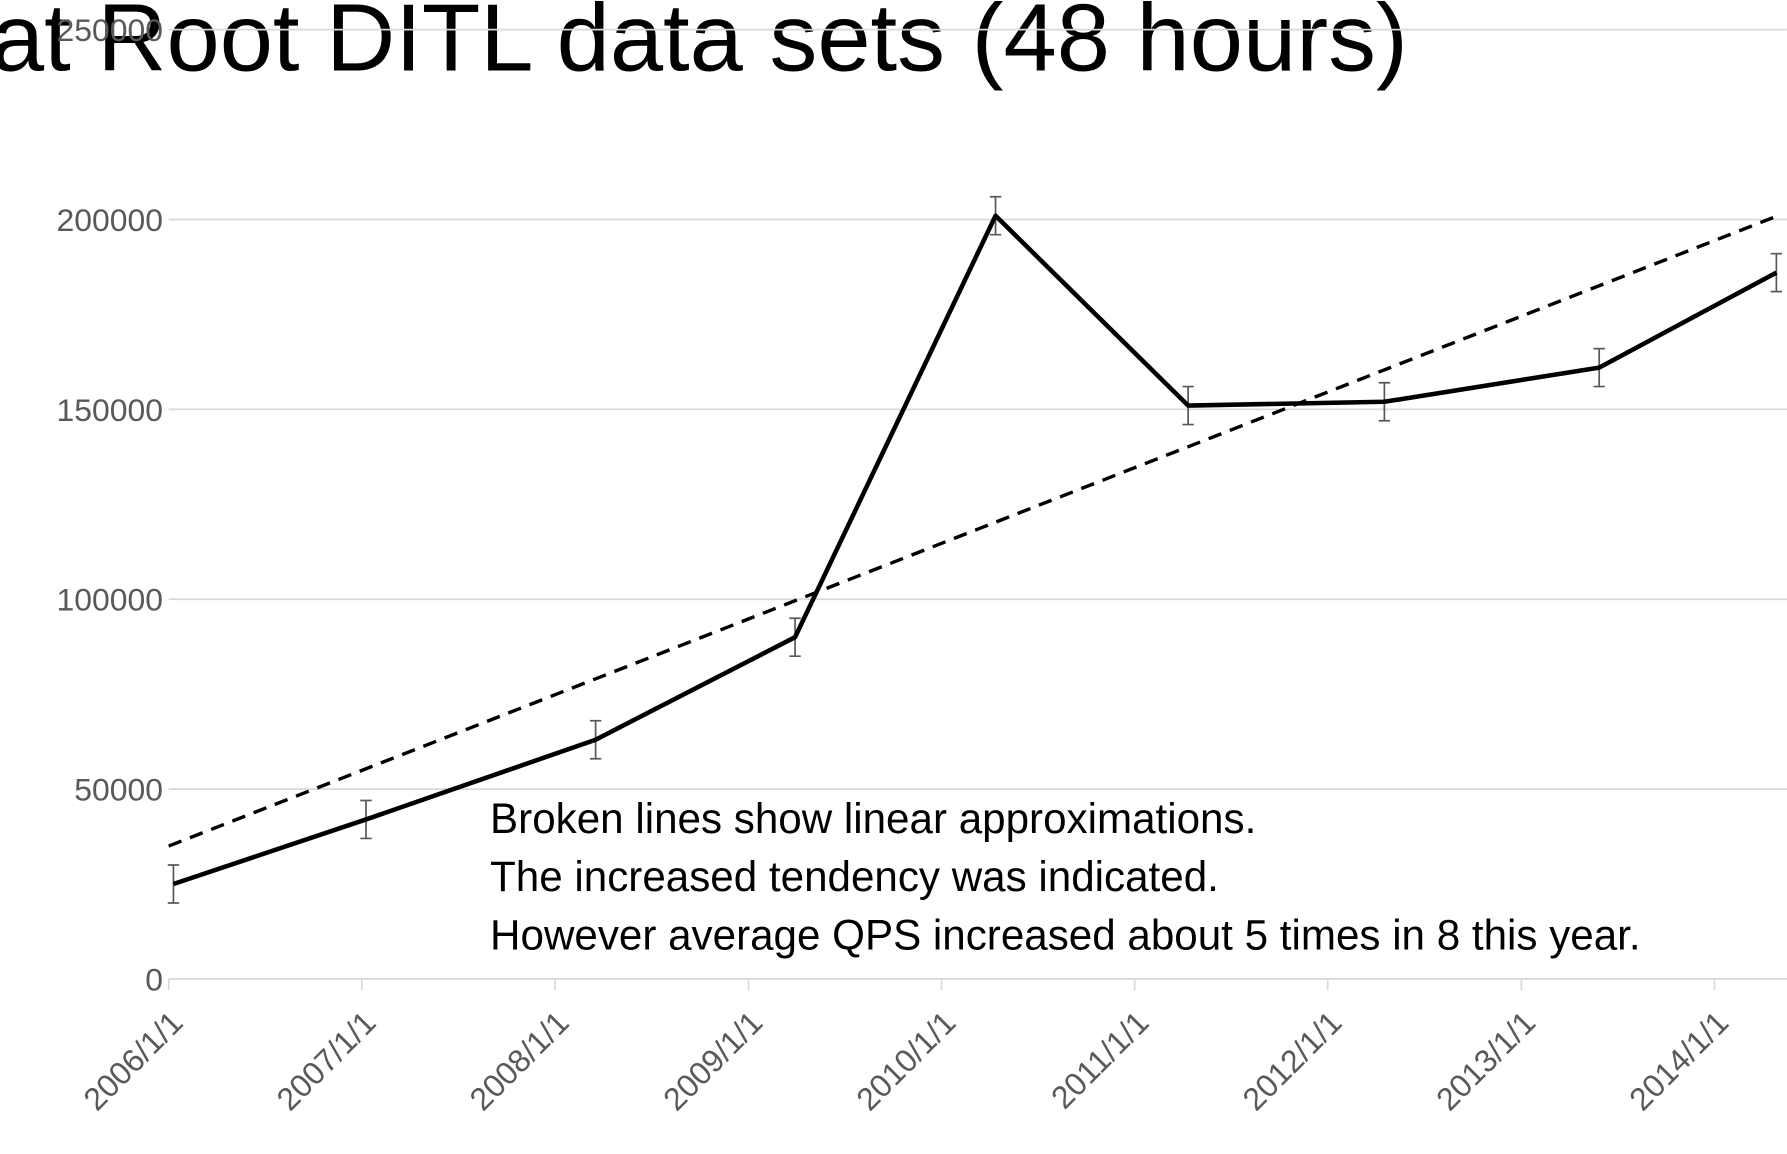  What do you see at coordinates (110, 410) in the screenshot?
I see `y-tick-label: 150000` at bounding box center [110, 410].